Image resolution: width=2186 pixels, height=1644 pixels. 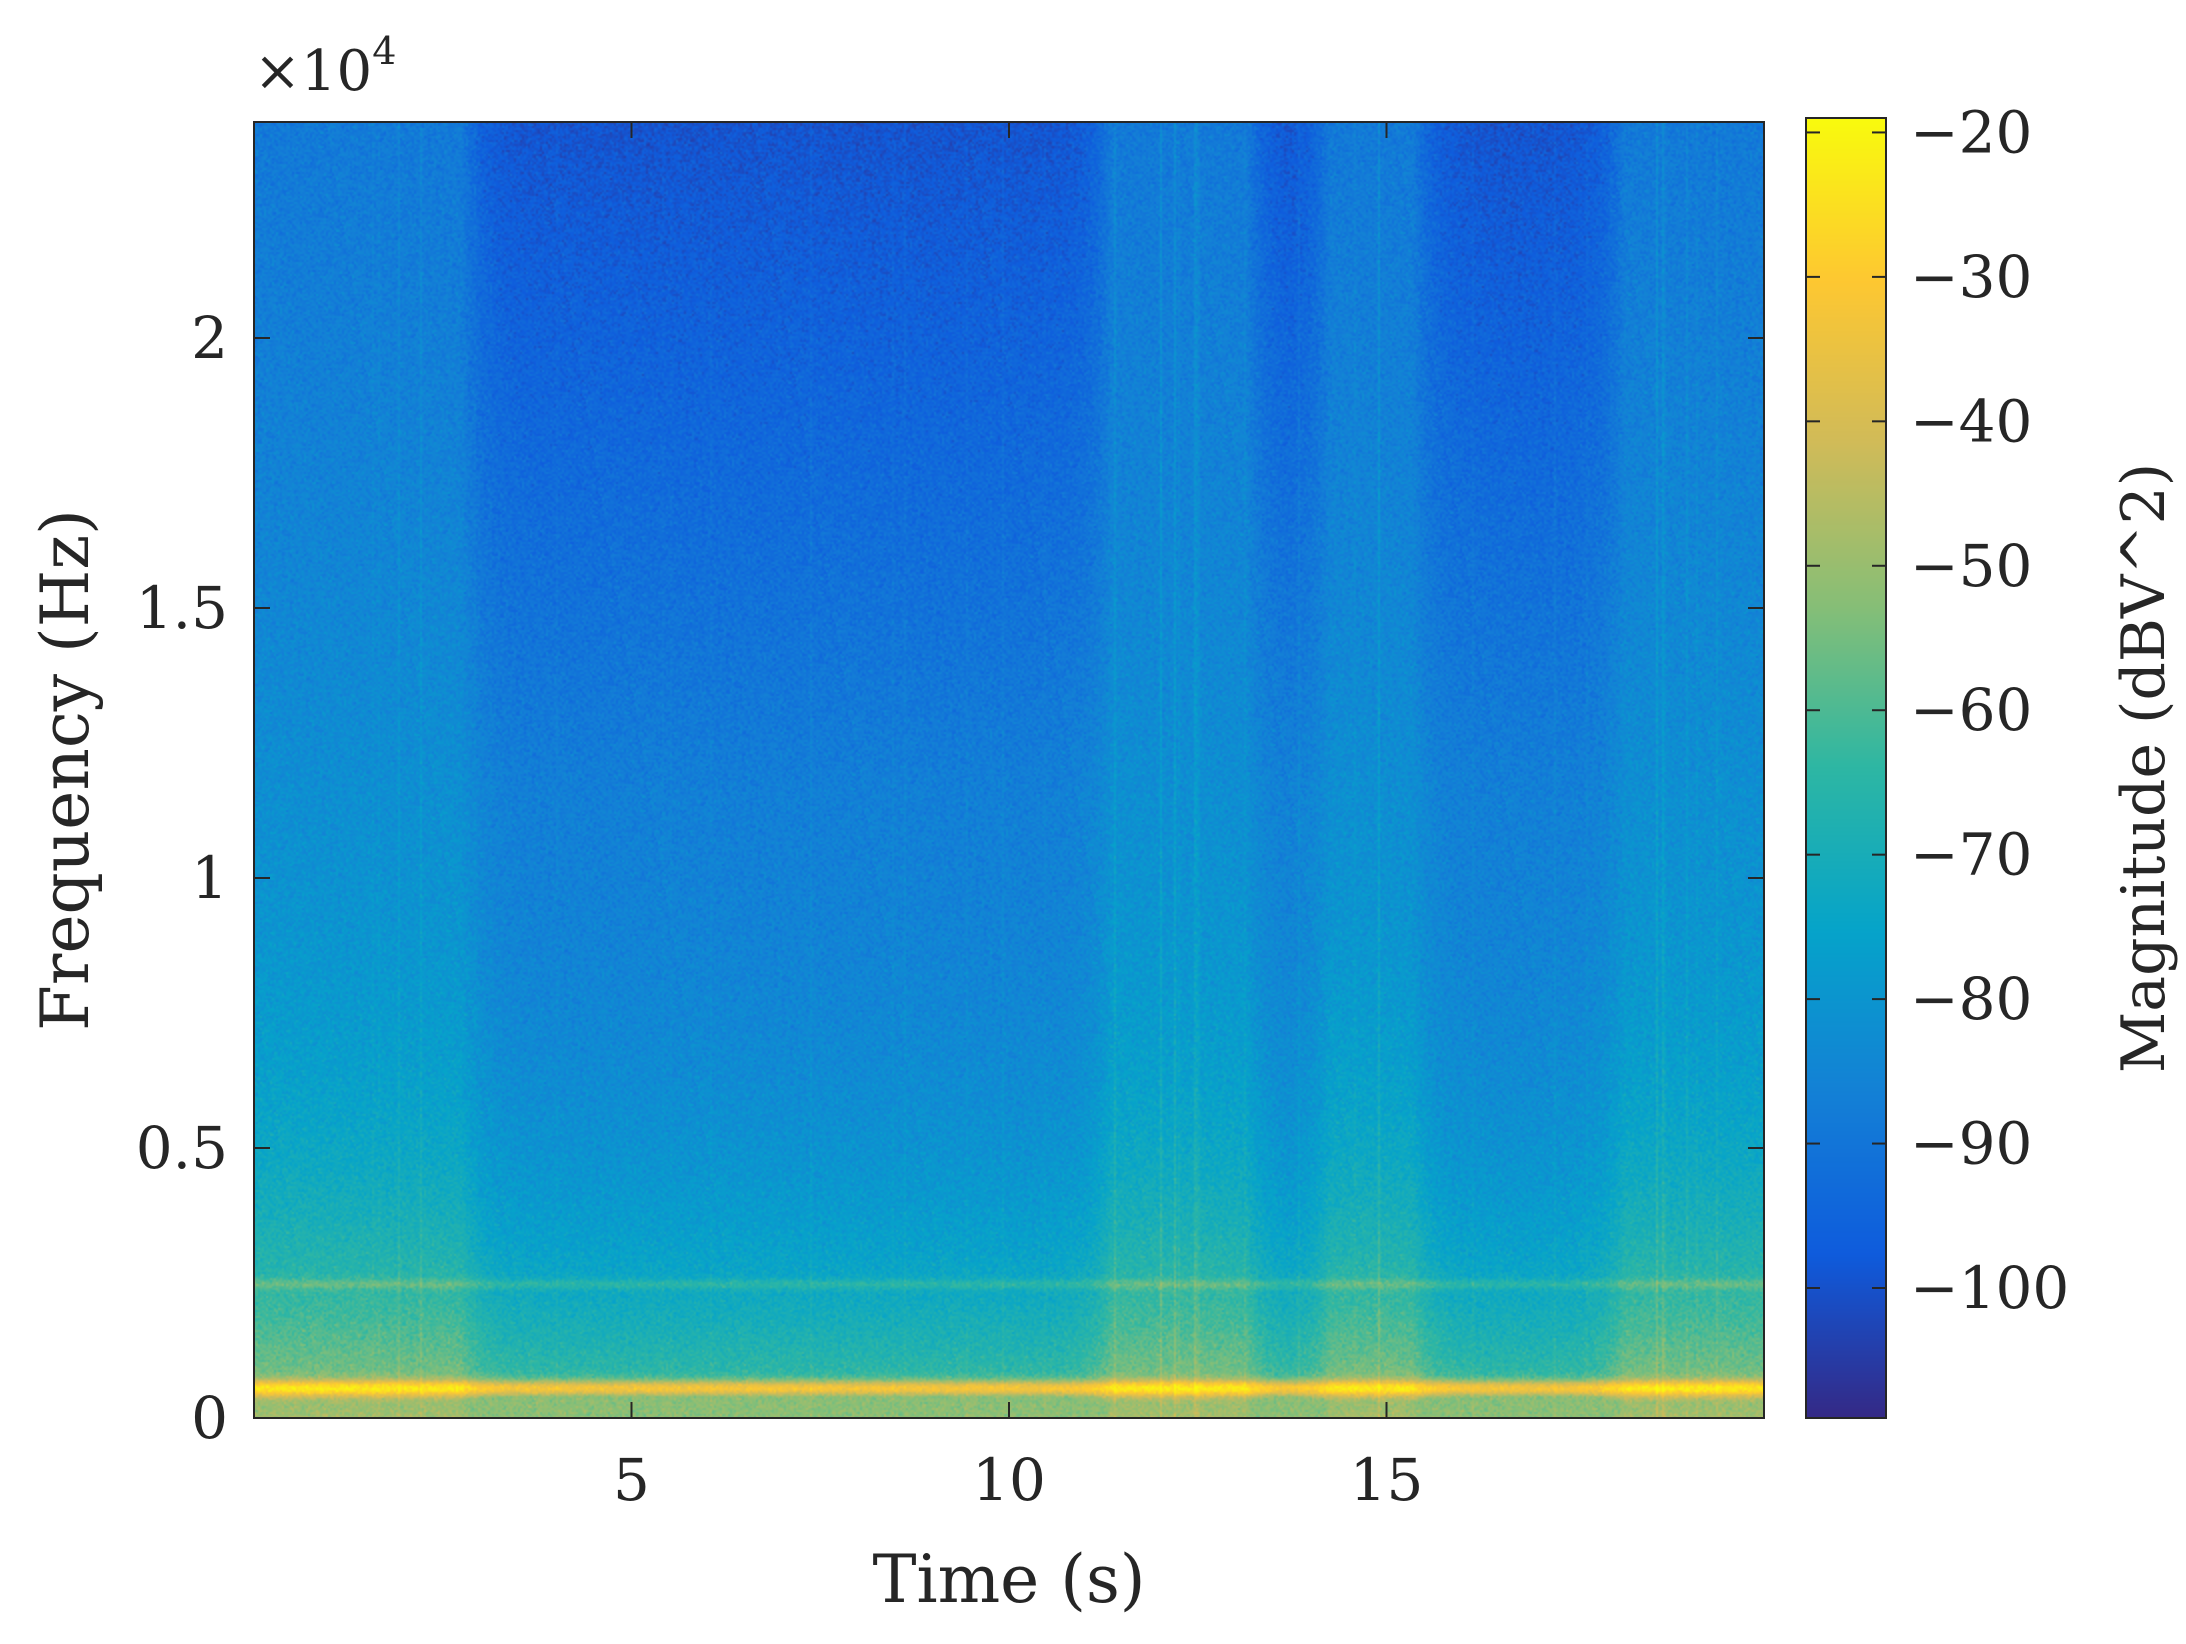 I want to click on colorbar-tick-label: −20, so click(x=1971, y=132).